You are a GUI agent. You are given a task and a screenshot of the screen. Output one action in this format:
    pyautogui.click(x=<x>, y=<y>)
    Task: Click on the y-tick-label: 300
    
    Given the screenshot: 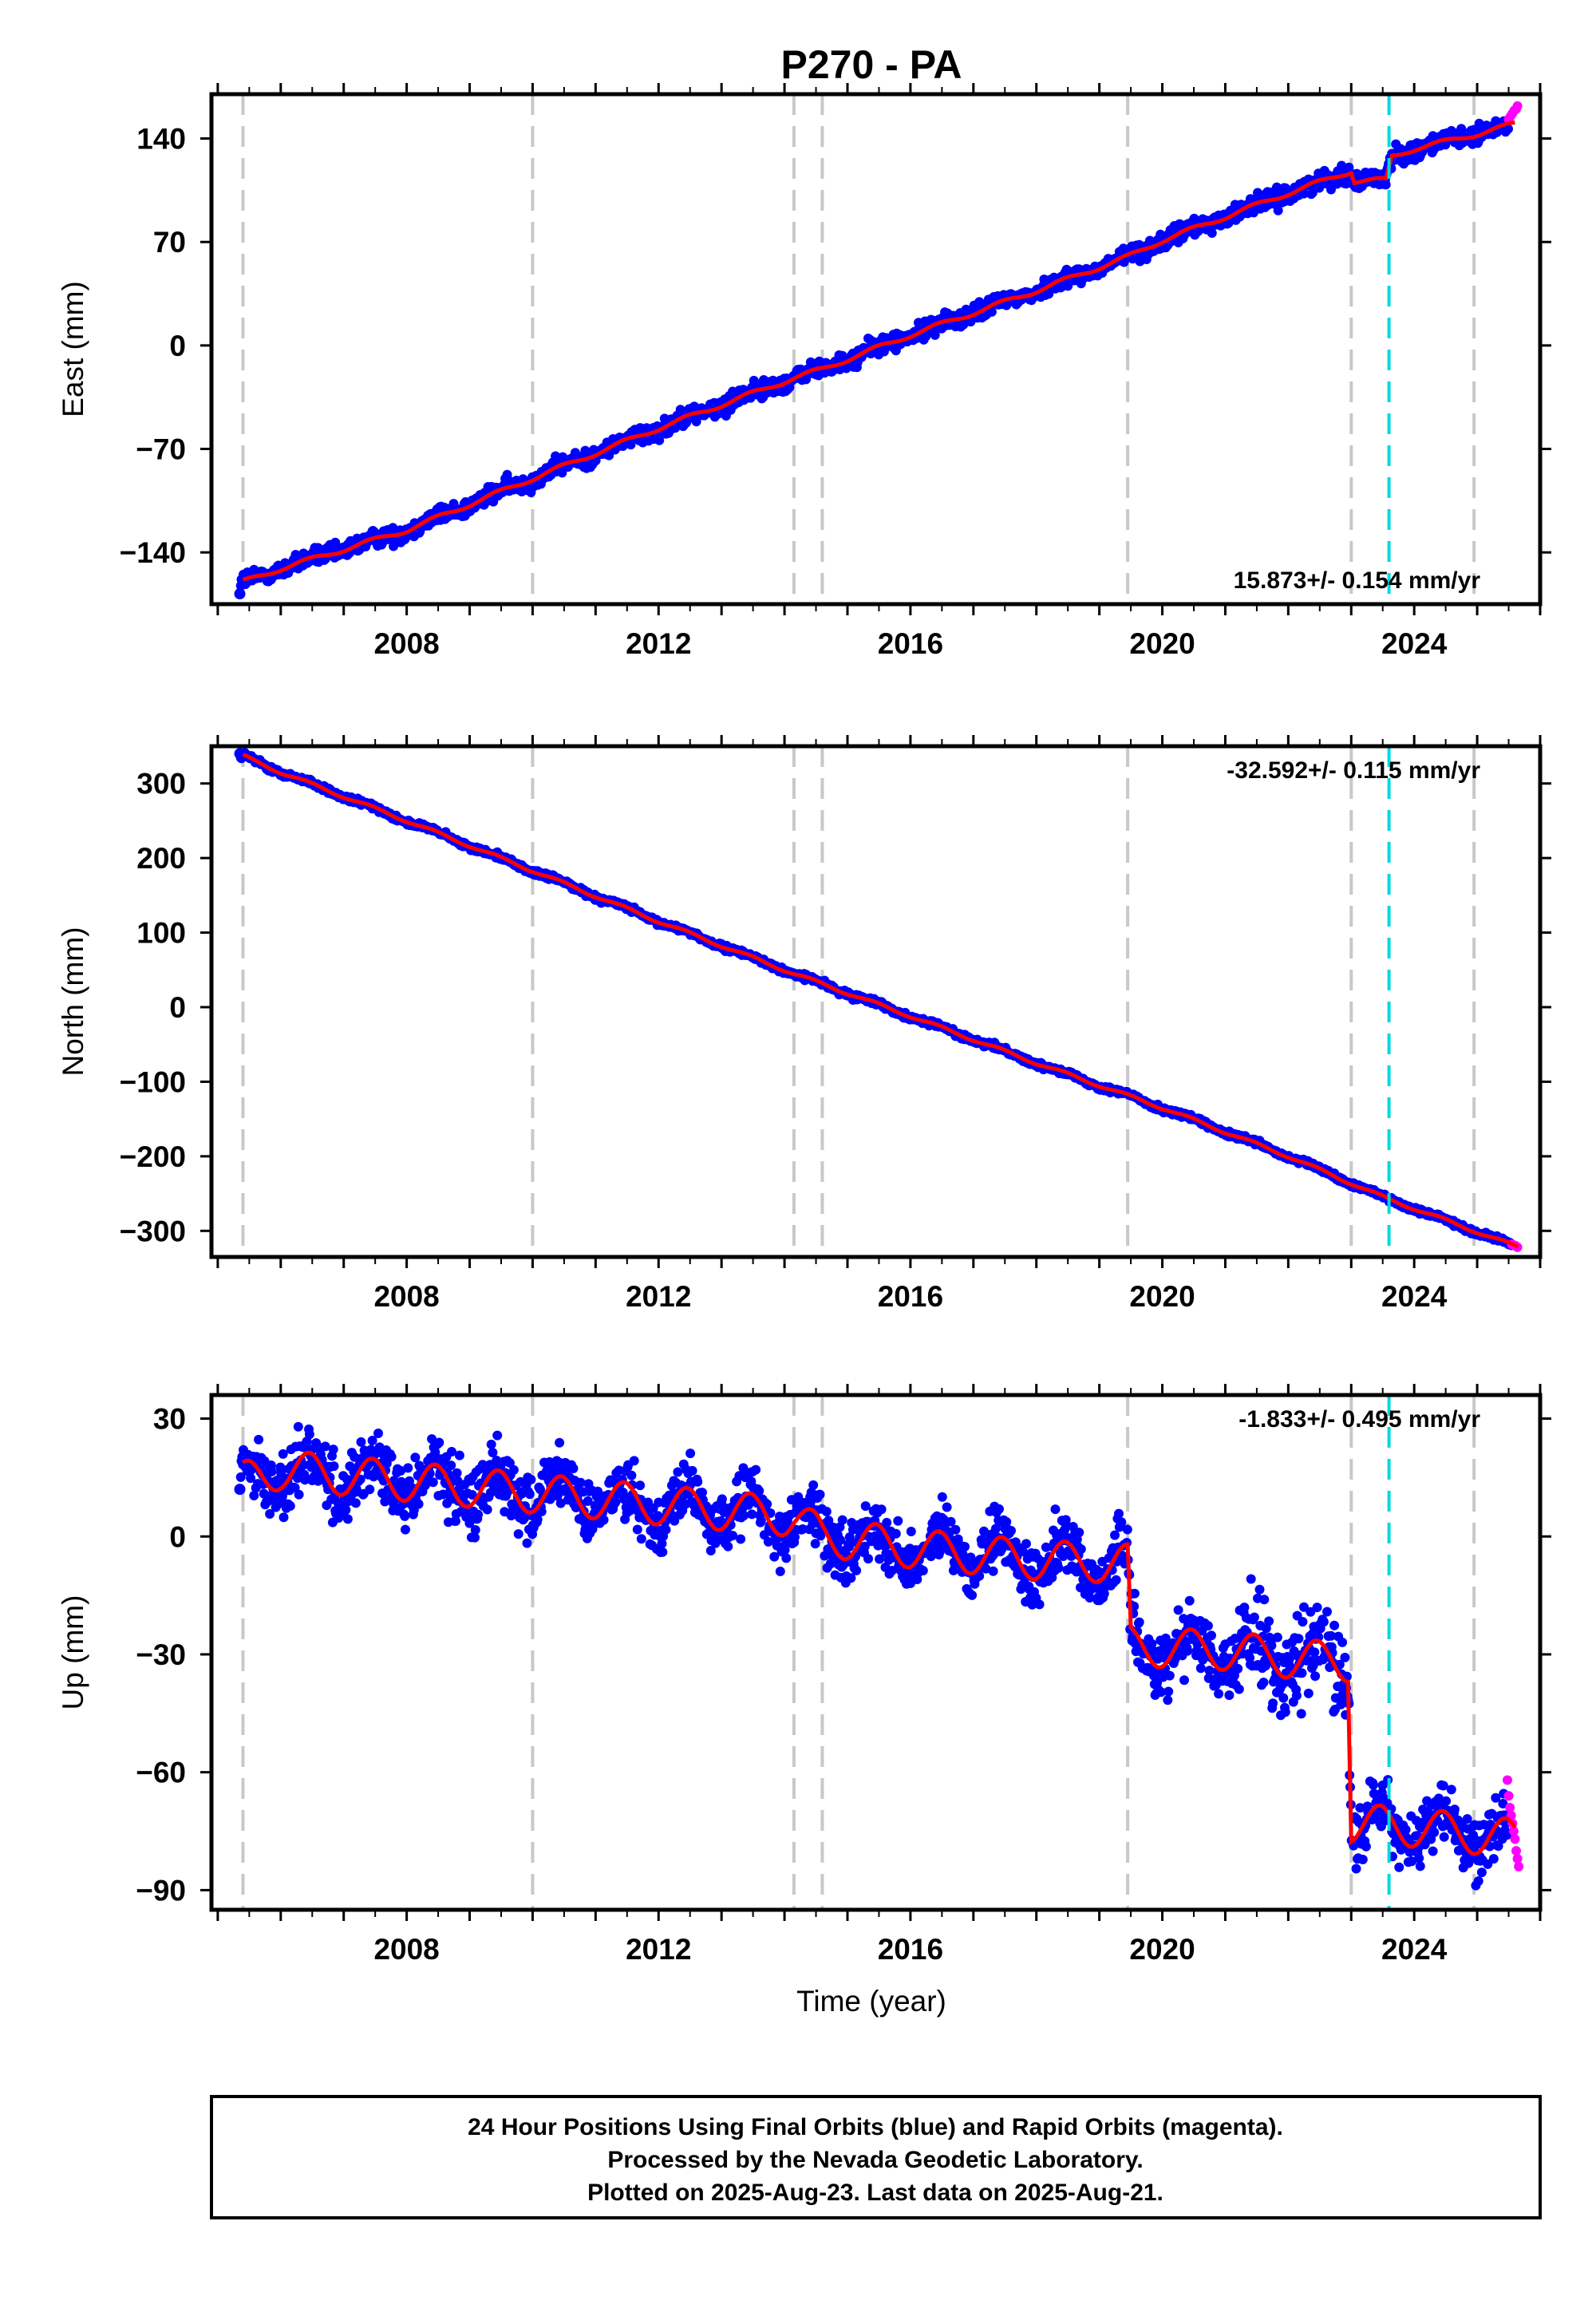 What is the action you would take?
    pyautogui.click(x=161, y=784)
    